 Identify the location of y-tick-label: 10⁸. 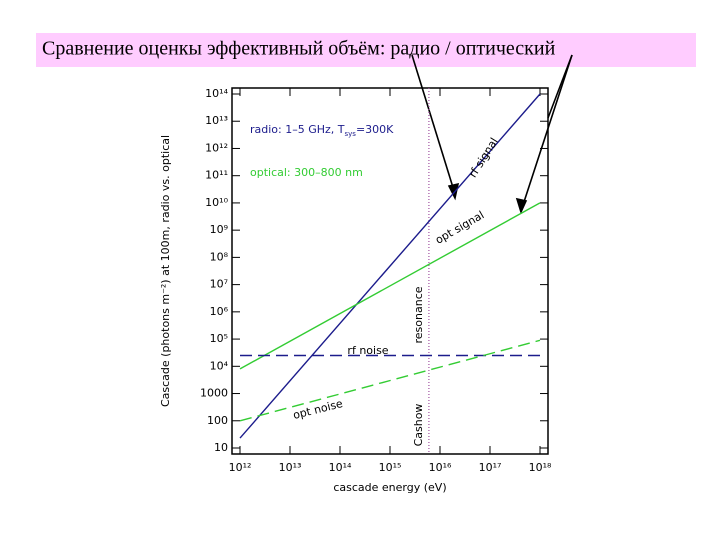
(219, 256).